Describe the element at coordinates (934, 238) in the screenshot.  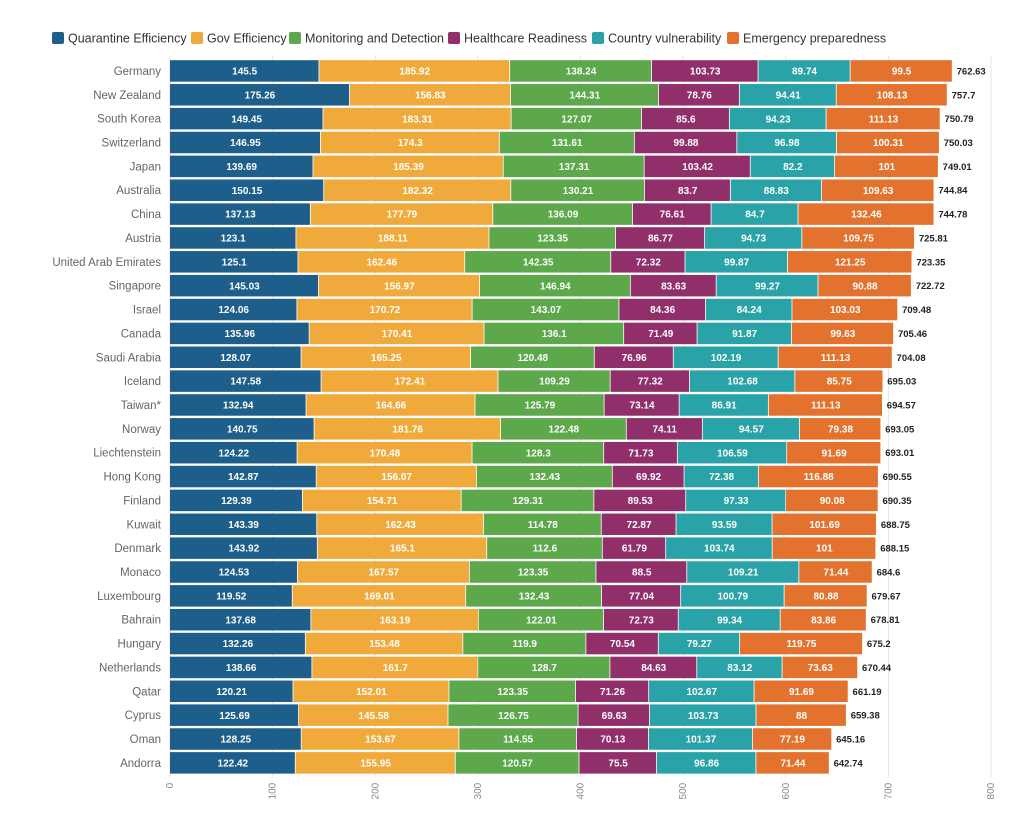
I see `total-value-label: 725.81` at that location.